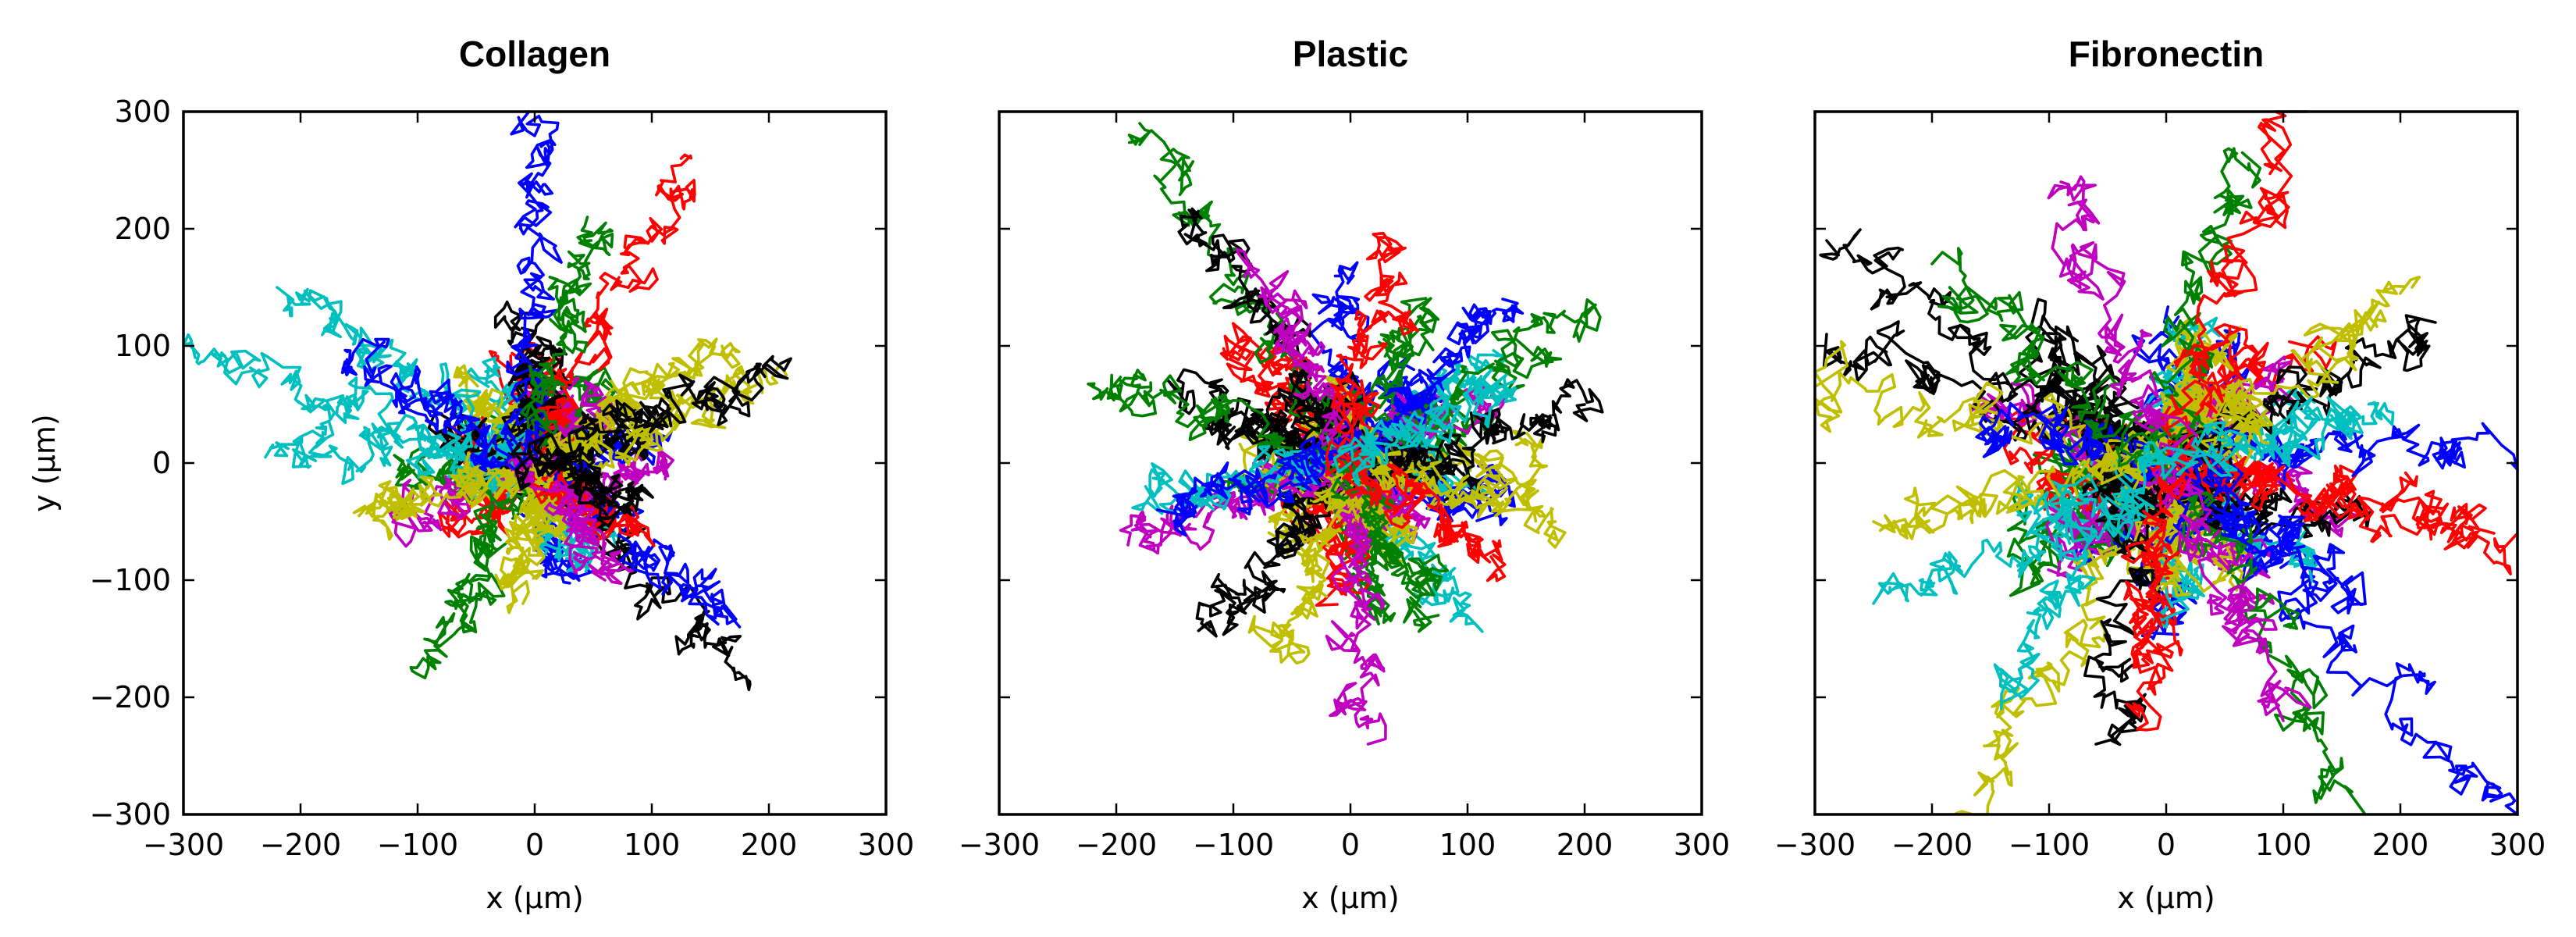 This screenshot has height=937, width=2576. What do you see at coordinates (130, 814) in the screenshot?
I see `y-tick-label: −300` at bounding box center [130, 814].